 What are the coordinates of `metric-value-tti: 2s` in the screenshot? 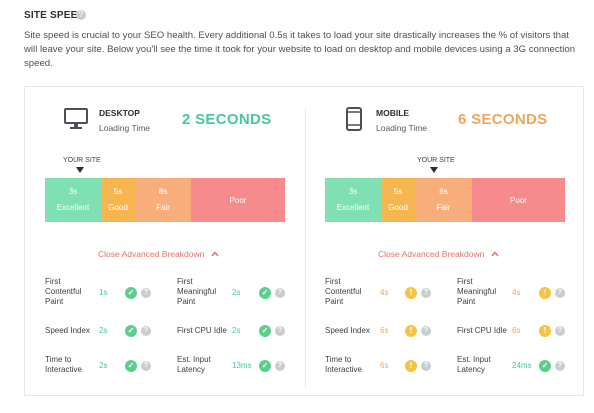 It's located at (103, 365).